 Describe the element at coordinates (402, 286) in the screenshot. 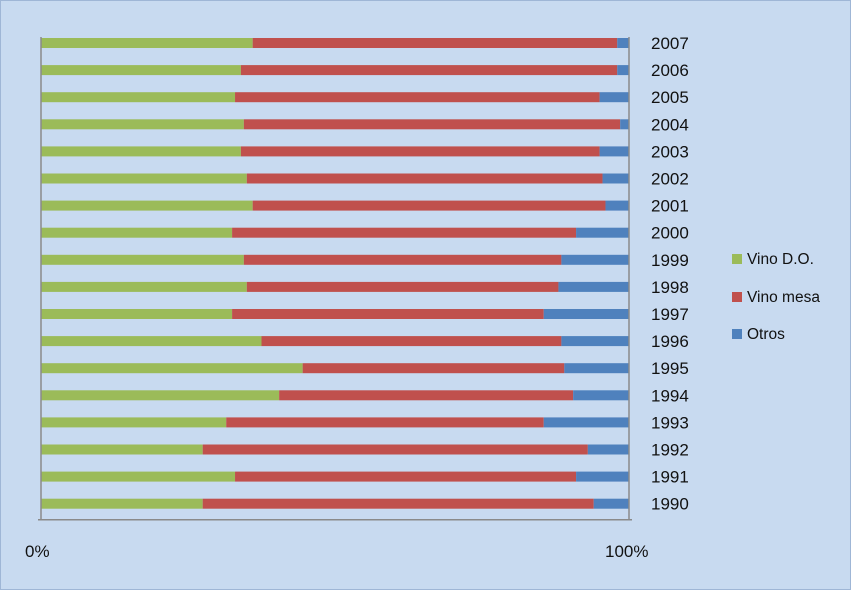

I see `bar-1998-vino-mesa` at that location.